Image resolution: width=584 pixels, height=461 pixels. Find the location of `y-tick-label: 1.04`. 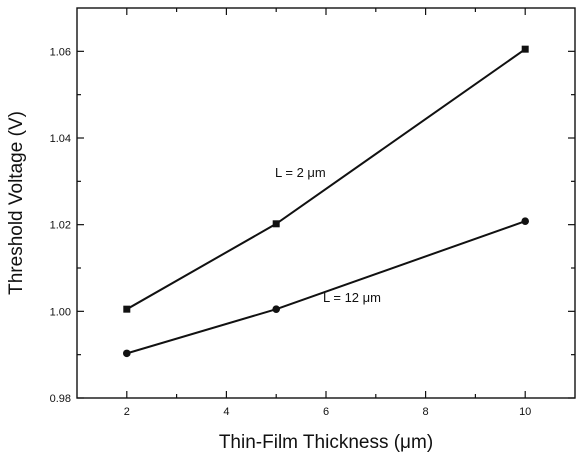

y-tick-label: 1.04 is located at coordinates (60, 139).